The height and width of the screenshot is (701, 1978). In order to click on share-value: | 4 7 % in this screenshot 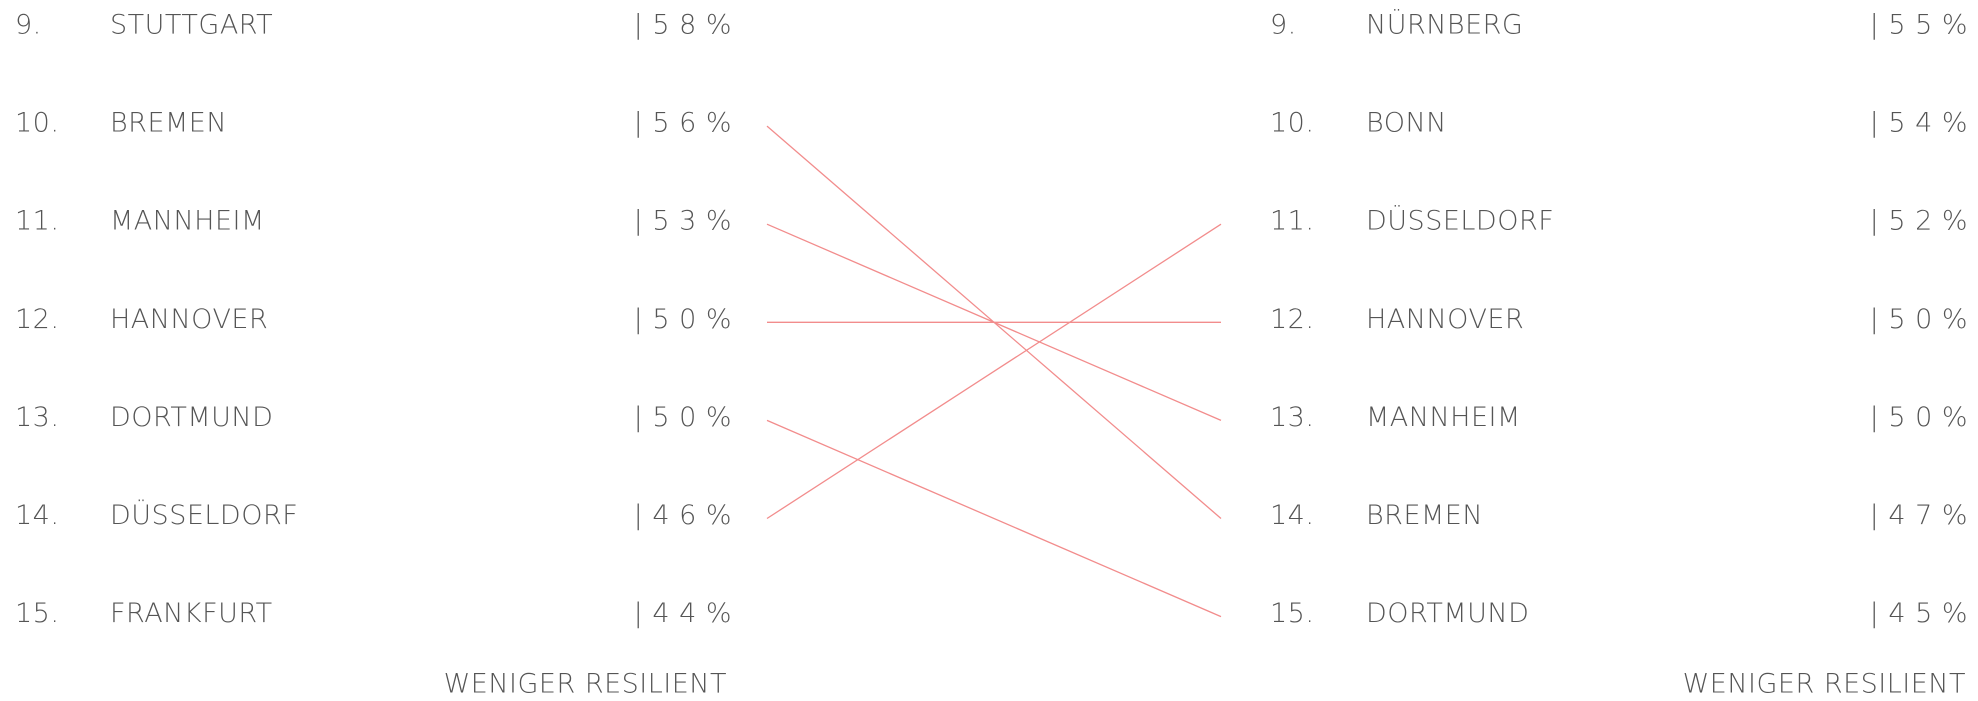, I will do `click(1919, 515)`.